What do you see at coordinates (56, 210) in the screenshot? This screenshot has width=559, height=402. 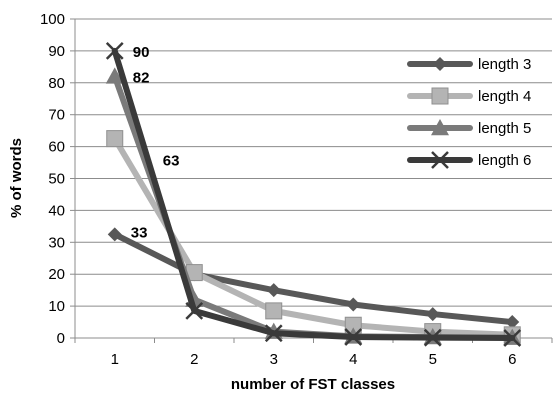 I see `y-tick-label: 40` at bounding box center [56, 210].